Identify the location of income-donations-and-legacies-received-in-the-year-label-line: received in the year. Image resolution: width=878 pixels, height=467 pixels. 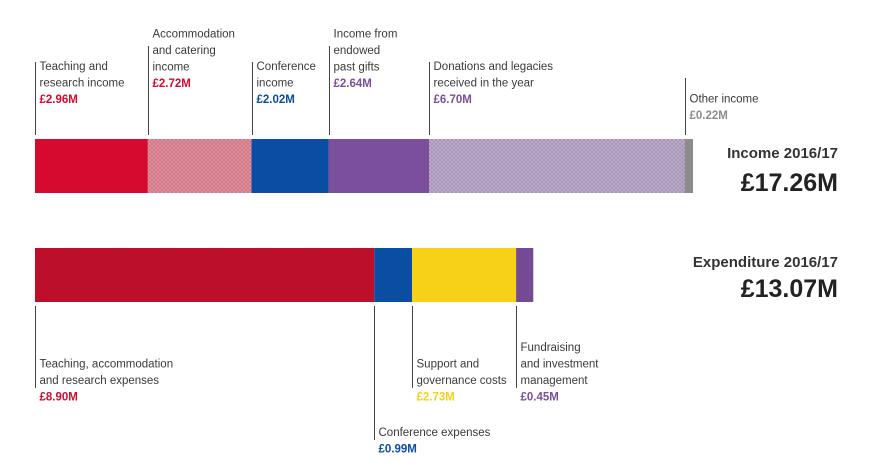
(484, 84).